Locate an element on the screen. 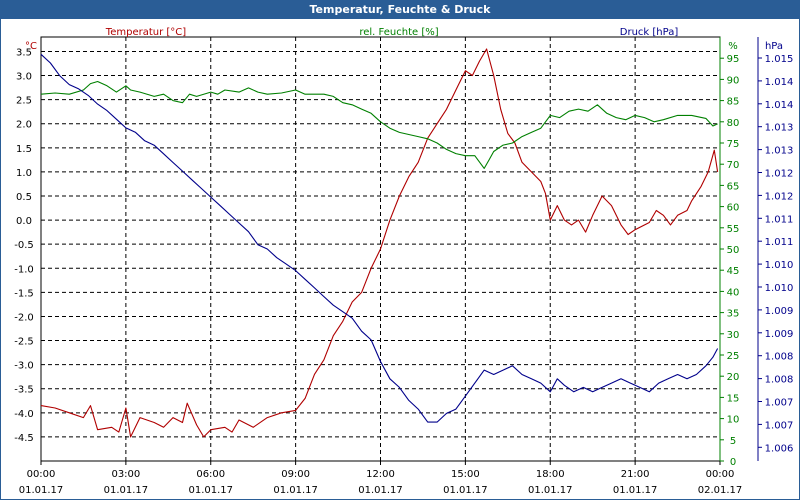  humidity-tick-label: 95 is located at coordinates (733, 59).